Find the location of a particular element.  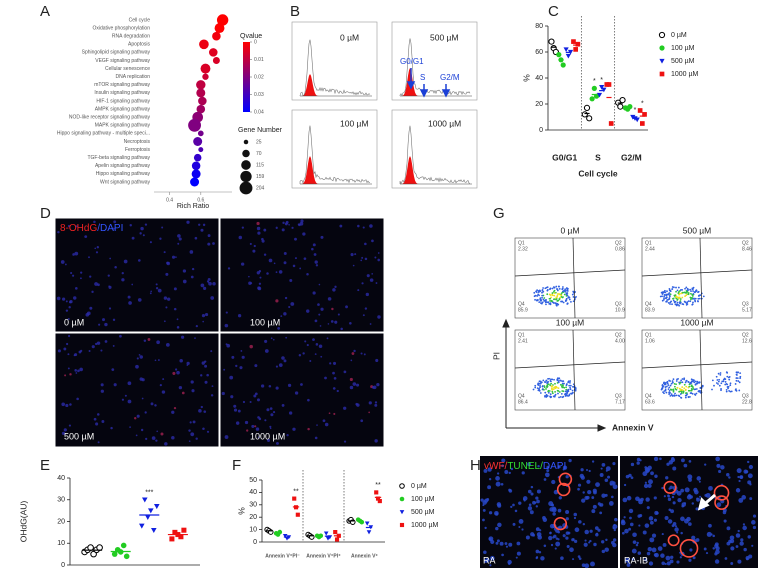

significance: *** is located at coordinates (149, 493).